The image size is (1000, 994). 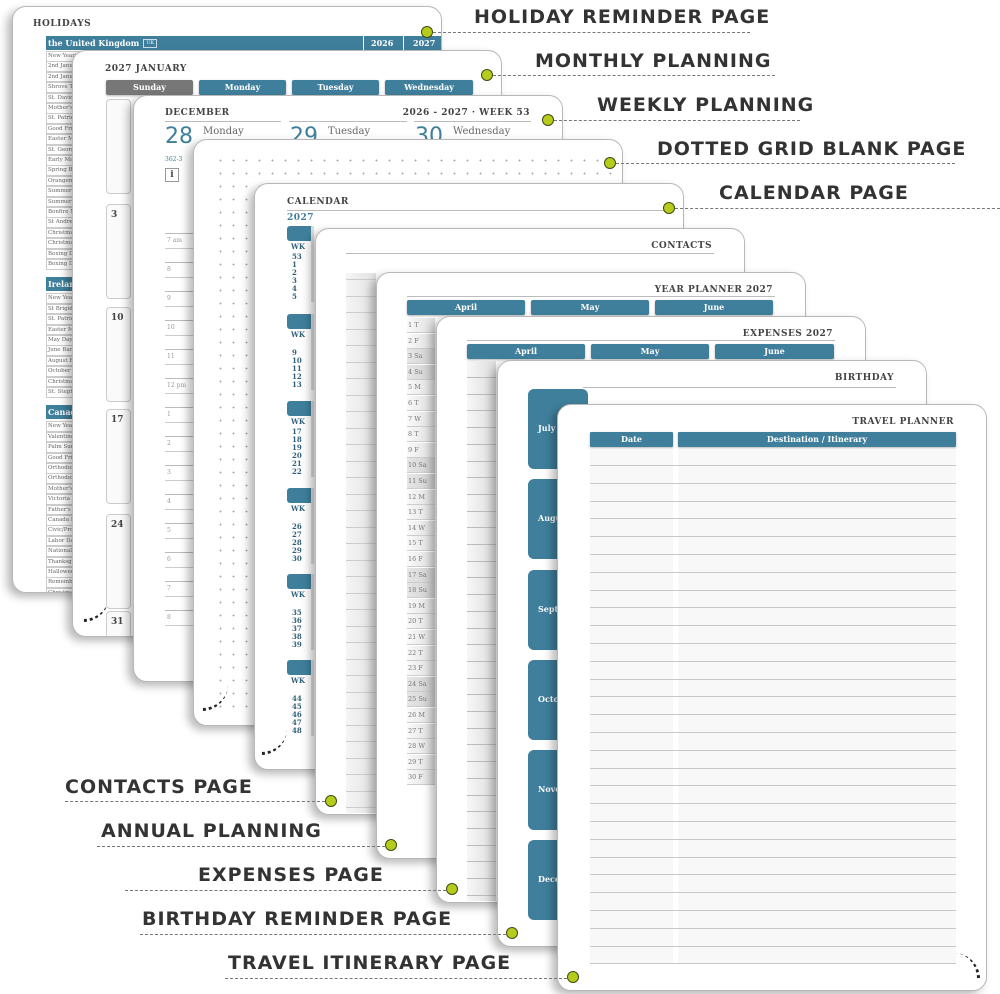 What do you see at coordinates (297, 534) in the screenshot?
I see `week-number: 27` at bounding box center [297, 534].